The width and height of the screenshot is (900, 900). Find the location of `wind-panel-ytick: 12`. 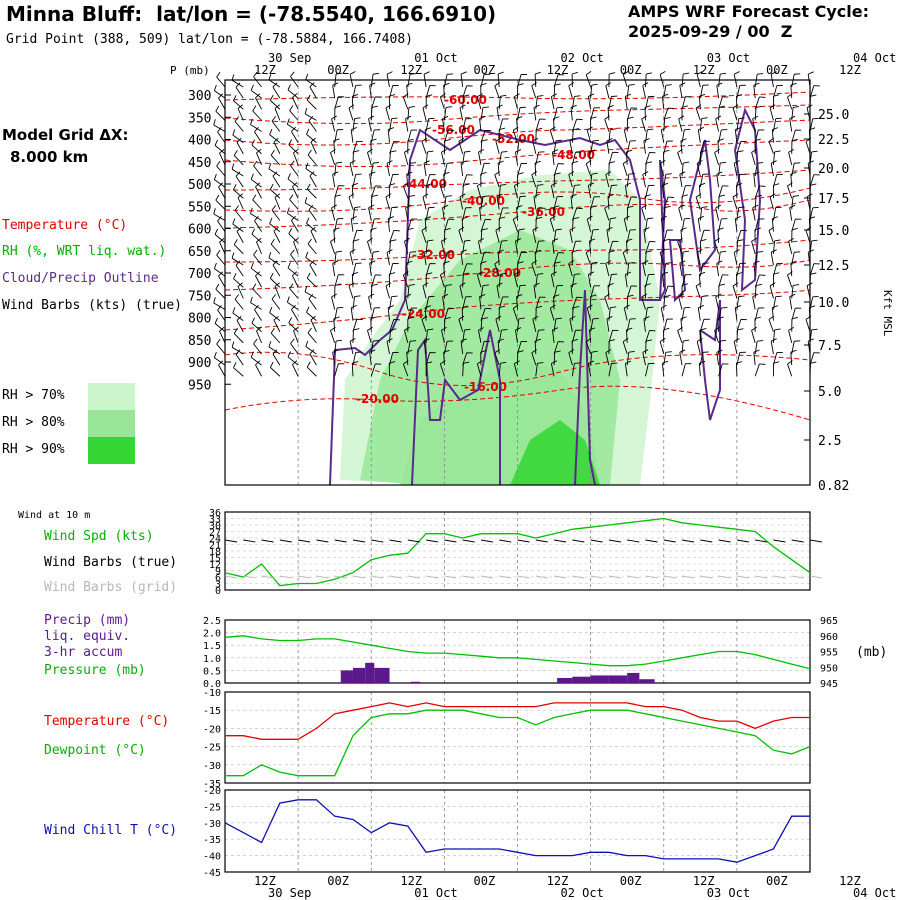

wind-panel-ytick: 12 is located at coordinates (215, 565).